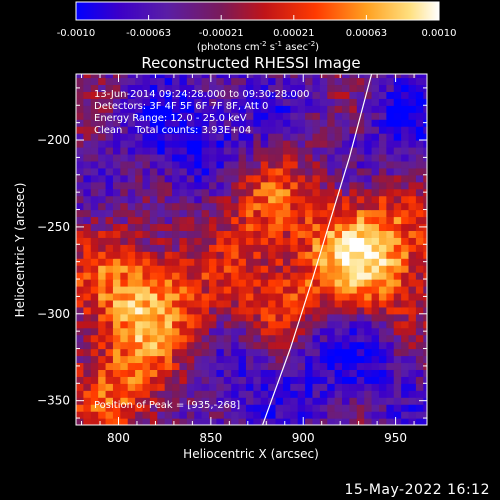  I want to click on y-tick-label: −250, so click(53, 227).